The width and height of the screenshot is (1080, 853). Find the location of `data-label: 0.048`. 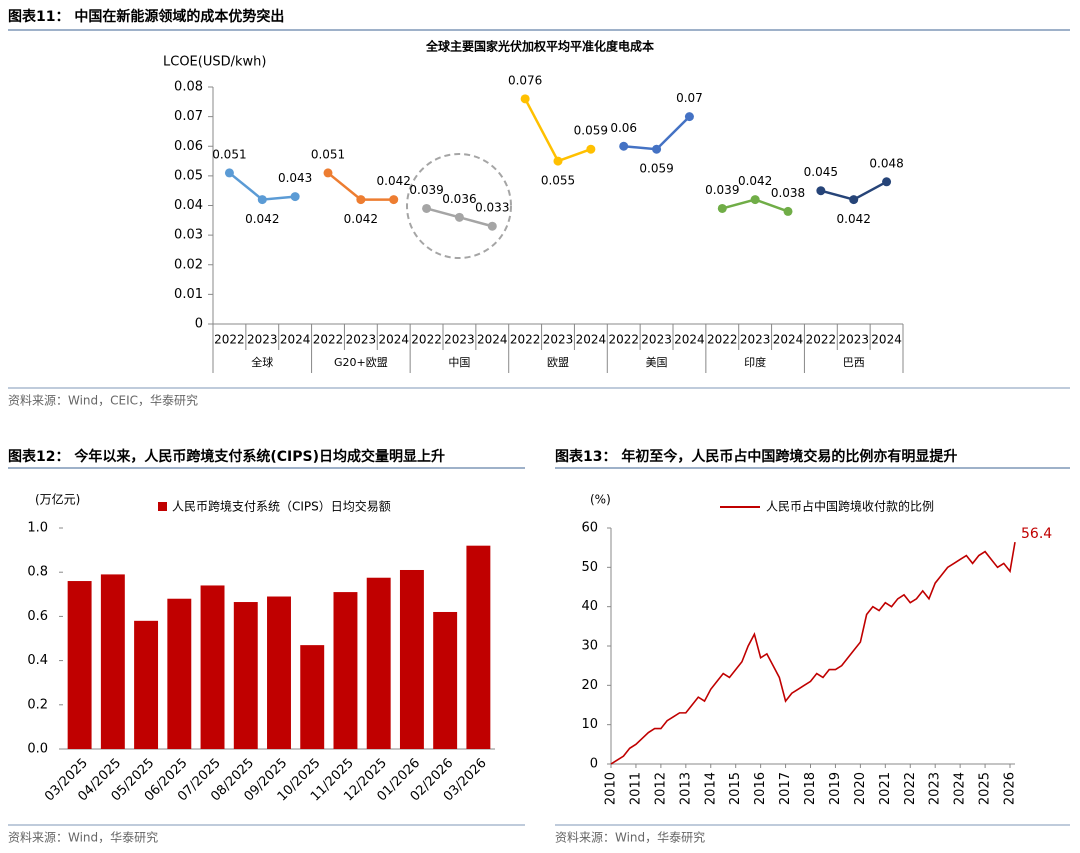

data-label: 0.048 is located at coordinates (886, 163).